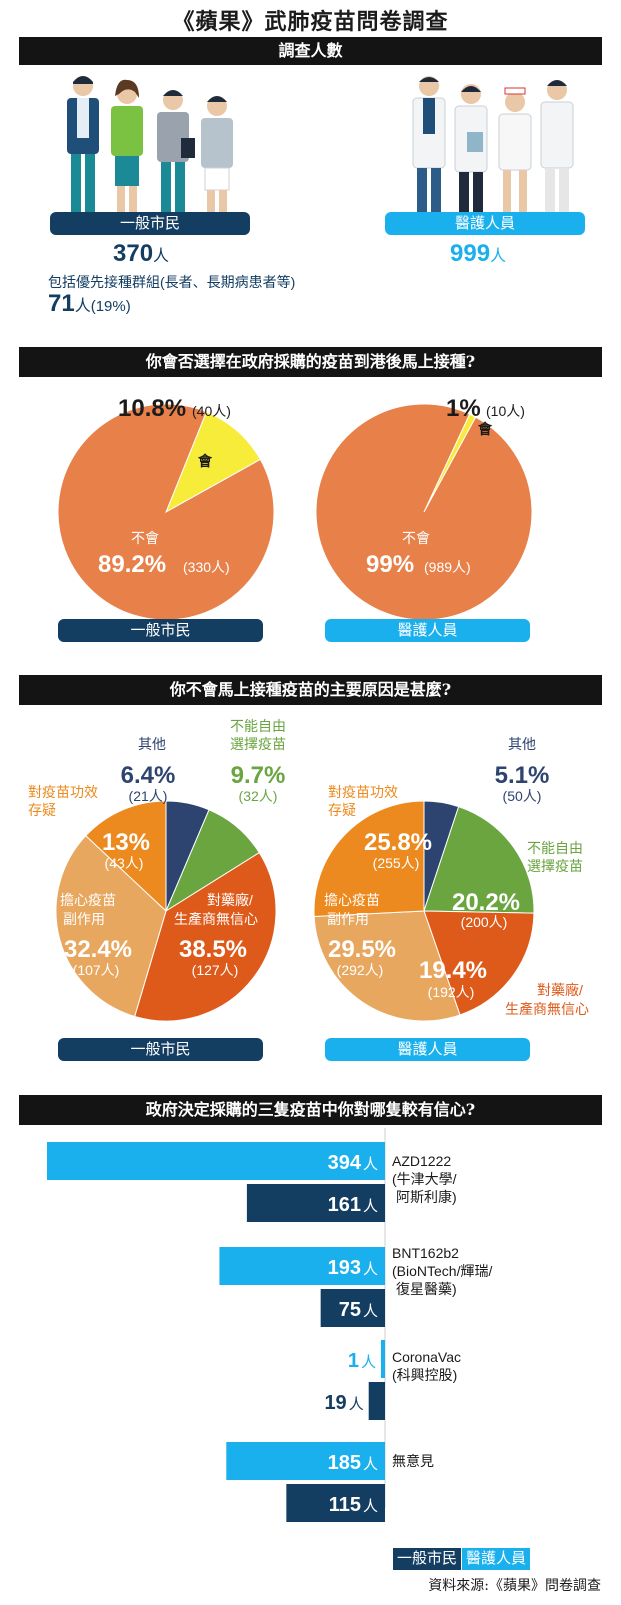 The height and width of the screenshot is (1605, 621). Describe the element at coordinates (310, 362) in the screenshot. I see `section-header-vaccinate: 你會否選擇在政府採購的疫苗到港後馬上接種?` at that location.